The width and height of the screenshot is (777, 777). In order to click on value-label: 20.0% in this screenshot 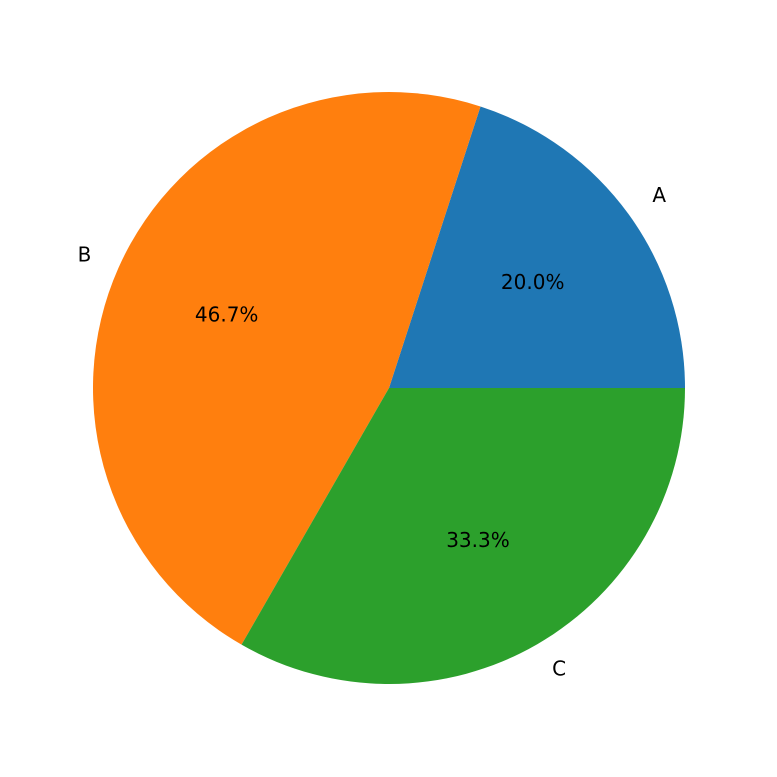, I will do `click(533, 282)`.